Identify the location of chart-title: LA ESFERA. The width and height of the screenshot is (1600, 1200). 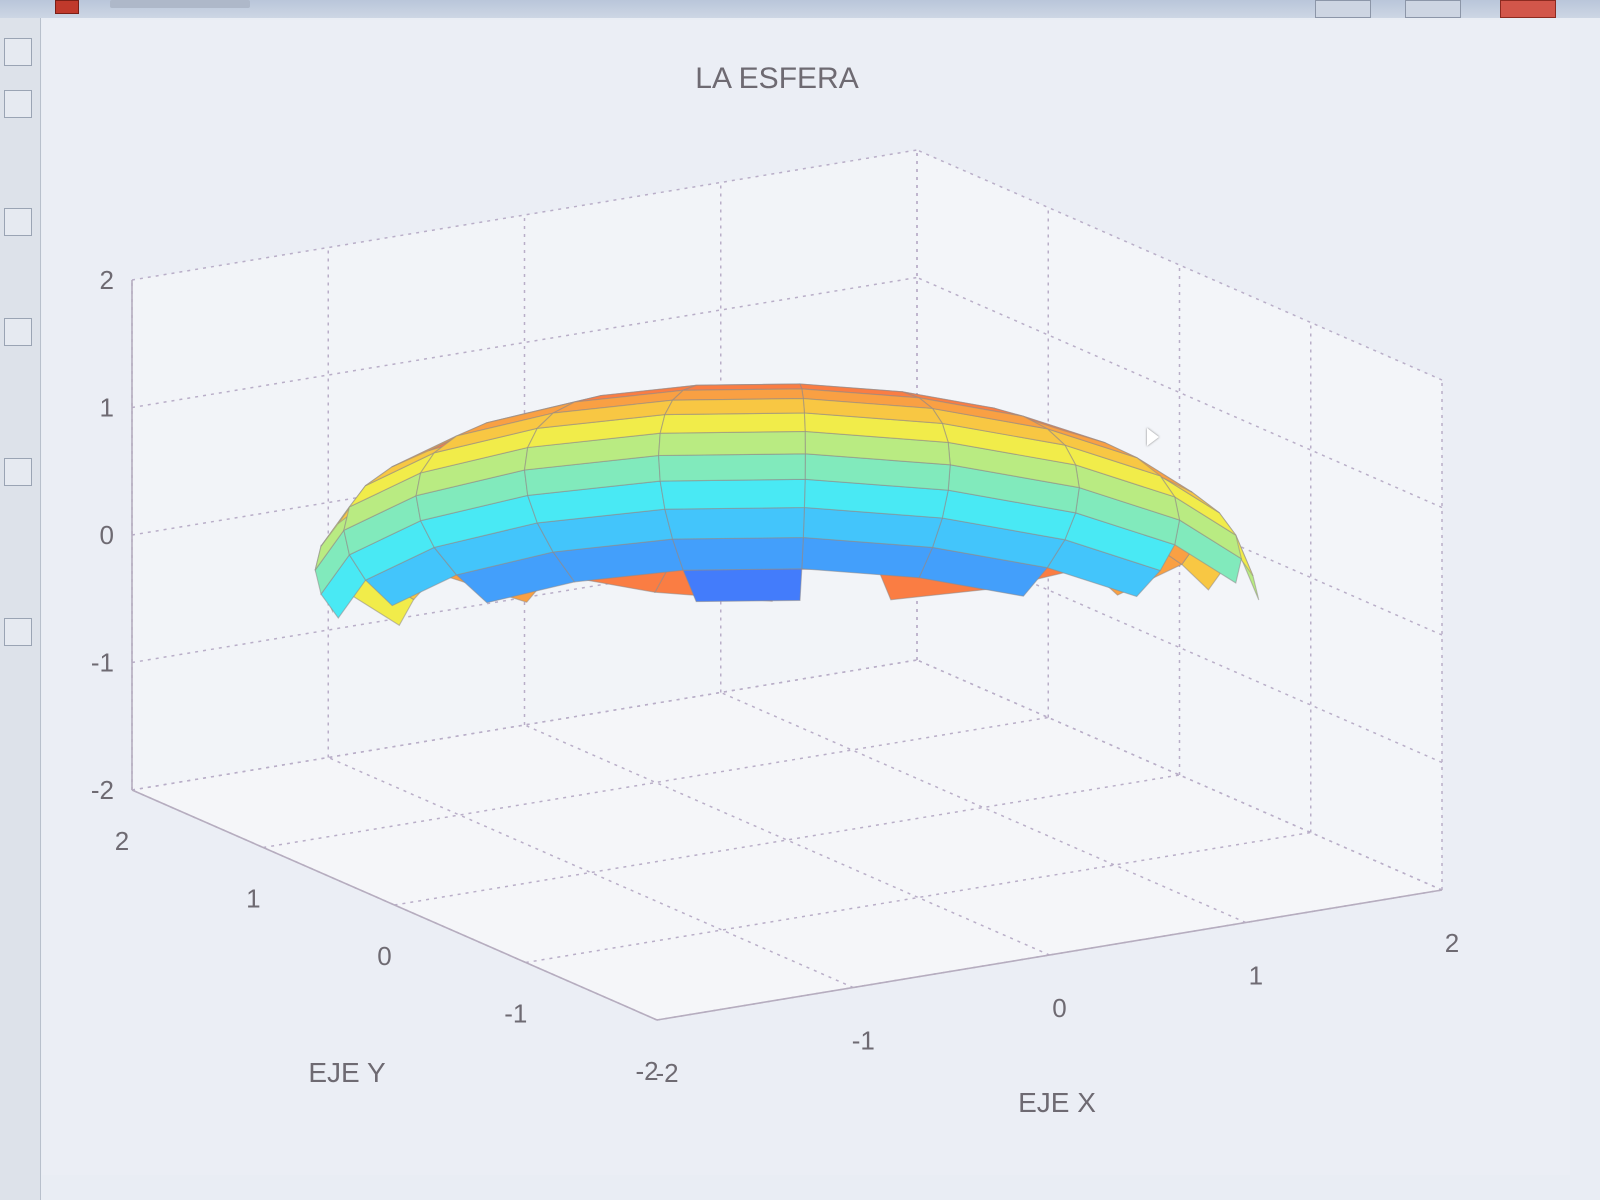
(776, 78).